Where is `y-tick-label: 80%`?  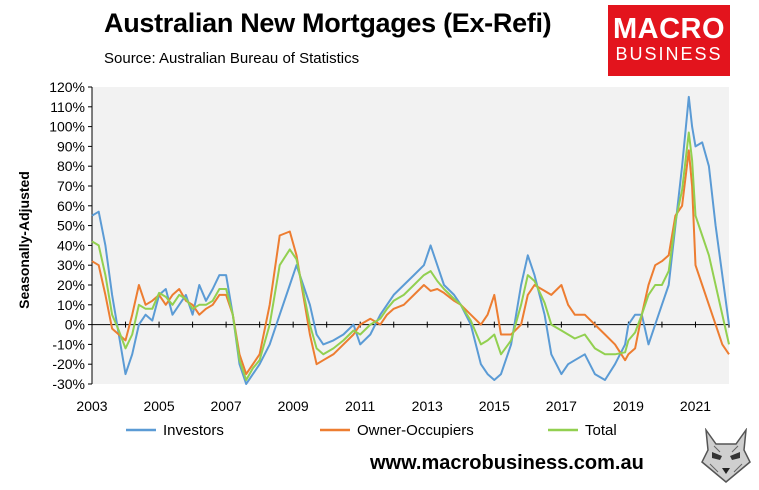
y-tick-label: 80% is located at coordinates (71, 166).